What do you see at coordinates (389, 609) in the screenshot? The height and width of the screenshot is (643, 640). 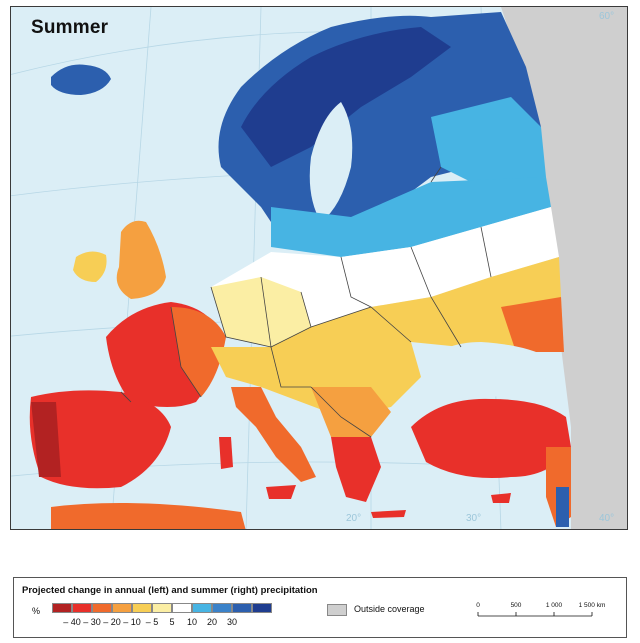 I see `outside-coverage-label: Outside coverage` at bounding box center [389, 609].